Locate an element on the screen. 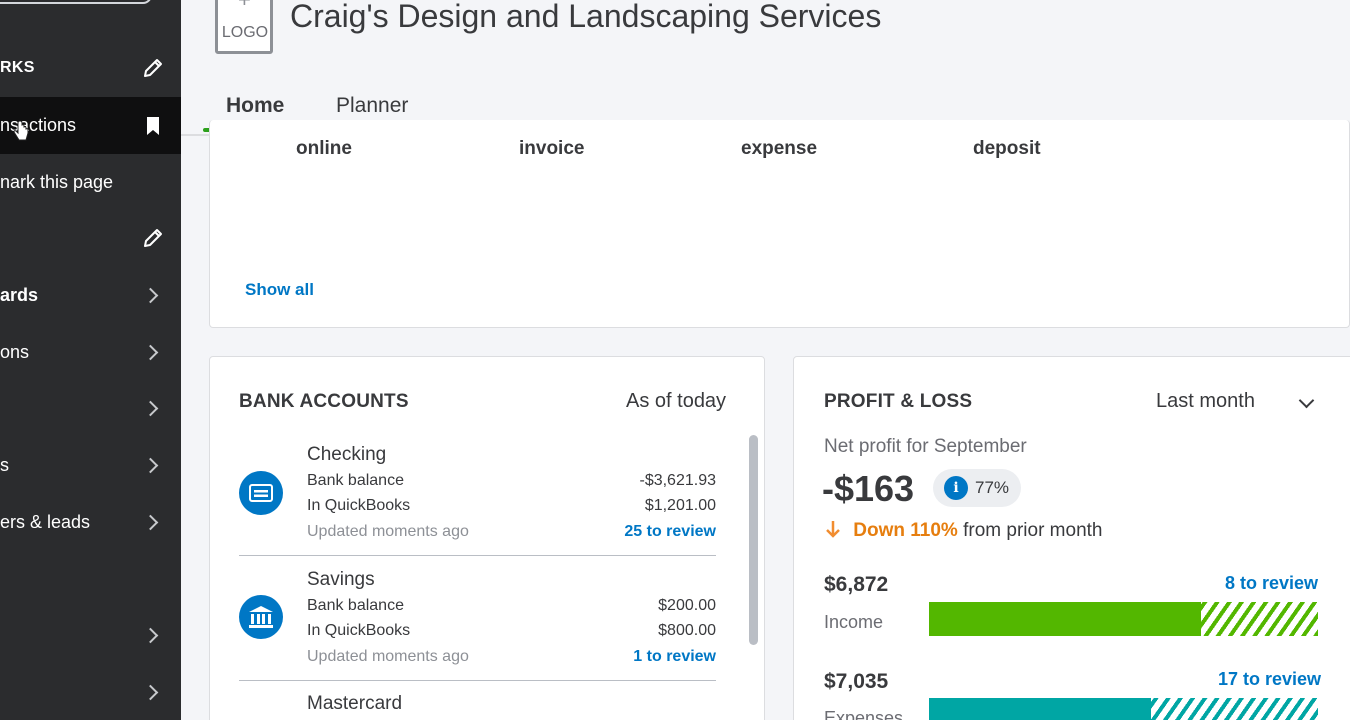 Image resolution: width=1350 pixels, height=720 pixels. expenses-amount: $7,035 is located at coordinates (856, 681).